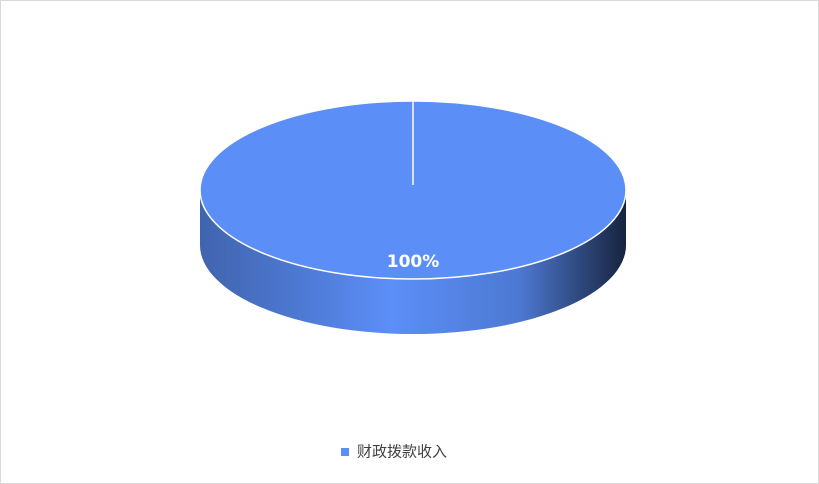 The height and width of the screenshot is (484, 819). I want to click on data-label: 100%, so click(413, 262).